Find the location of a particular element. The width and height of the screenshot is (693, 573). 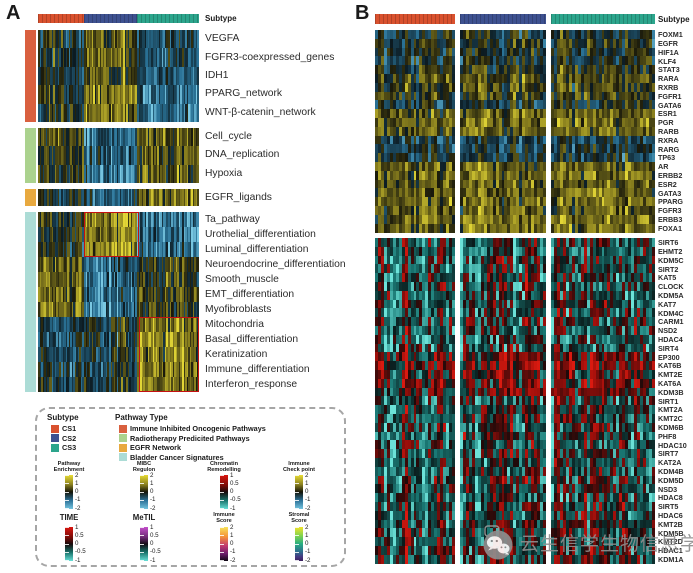

row-label-a: Keratinization is located at coordinates (236, 354).